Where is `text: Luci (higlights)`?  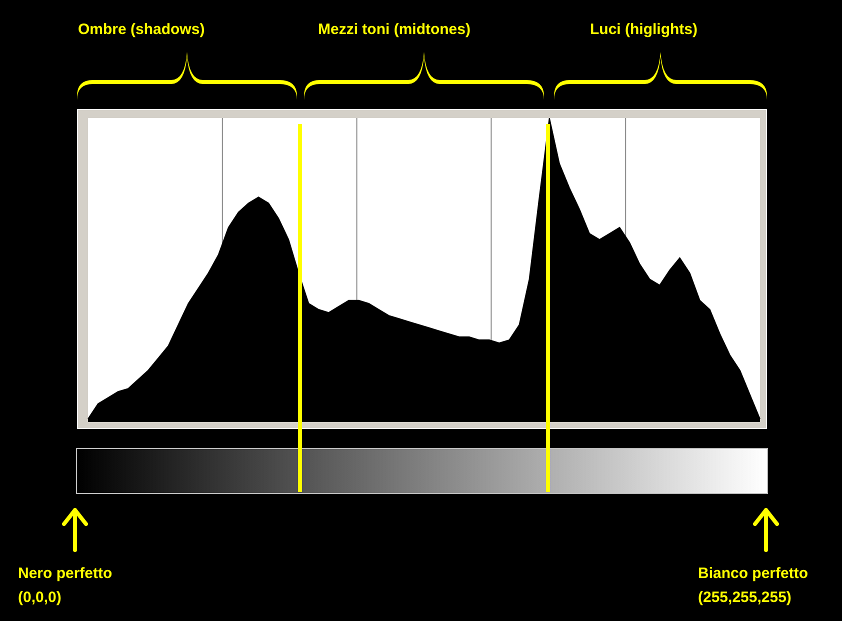
text: Luci (higlights) is located at coordinates (644, 30).